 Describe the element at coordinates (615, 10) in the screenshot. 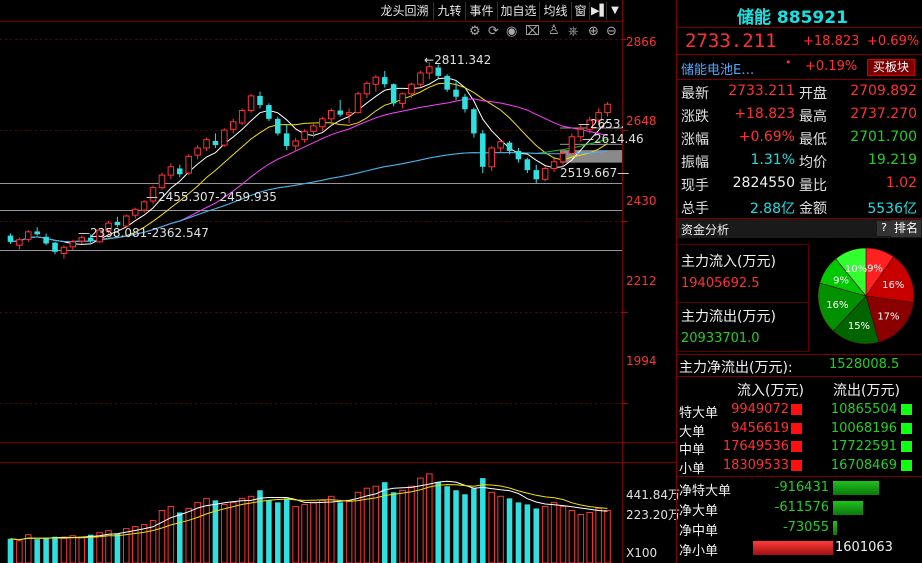

I see `dropdown-arrow-icon: ▼` at that location.